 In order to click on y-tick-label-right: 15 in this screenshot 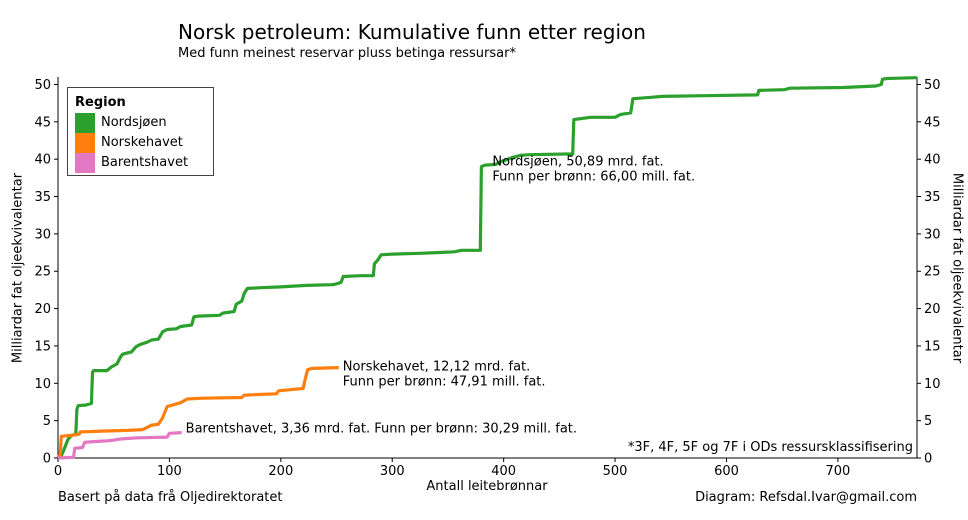, I will do `click(932, 346)`.